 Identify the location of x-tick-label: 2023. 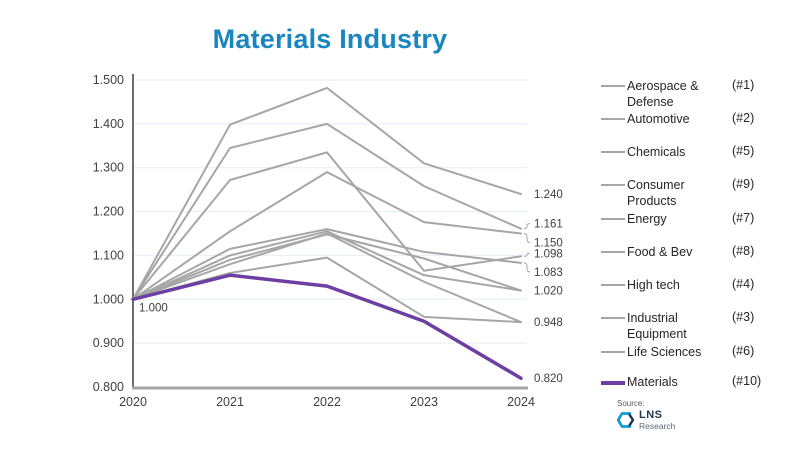
(424, 402).